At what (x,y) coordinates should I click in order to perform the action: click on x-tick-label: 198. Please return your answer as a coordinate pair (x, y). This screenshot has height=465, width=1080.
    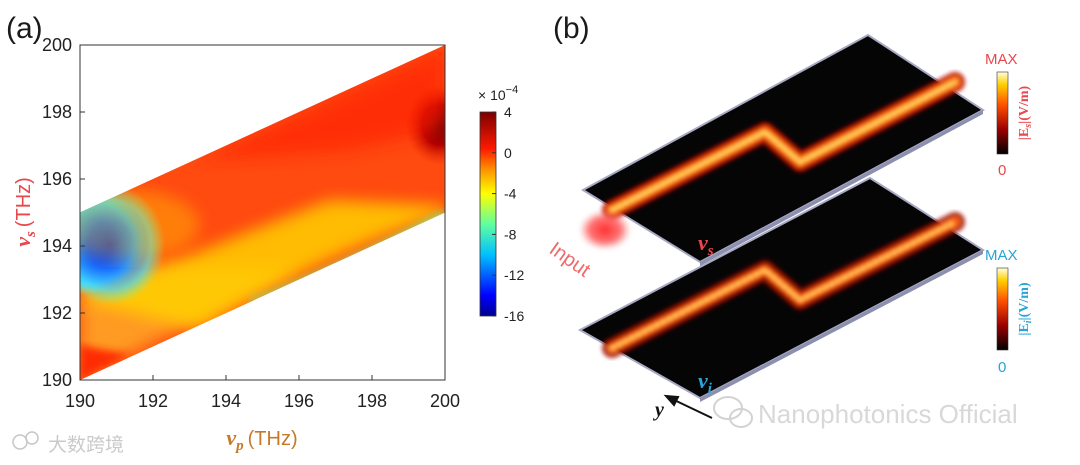
    Looking at the image, I should click on (372, 401).